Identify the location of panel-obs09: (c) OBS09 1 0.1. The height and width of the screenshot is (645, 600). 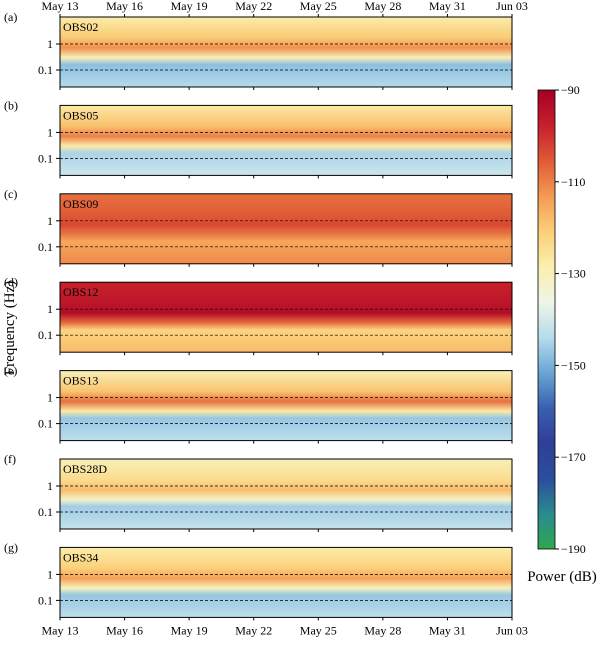
(258, 227).